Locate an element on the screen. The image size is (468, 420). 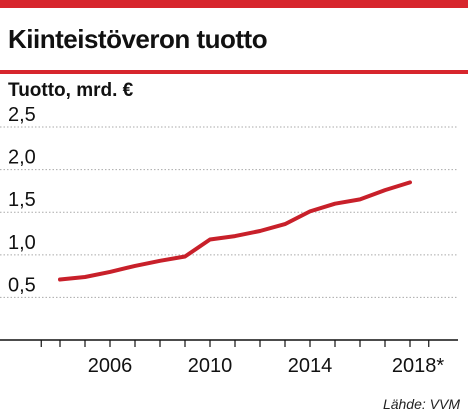
y-tick-label: 2,0 is located at coordinates (22, 158).